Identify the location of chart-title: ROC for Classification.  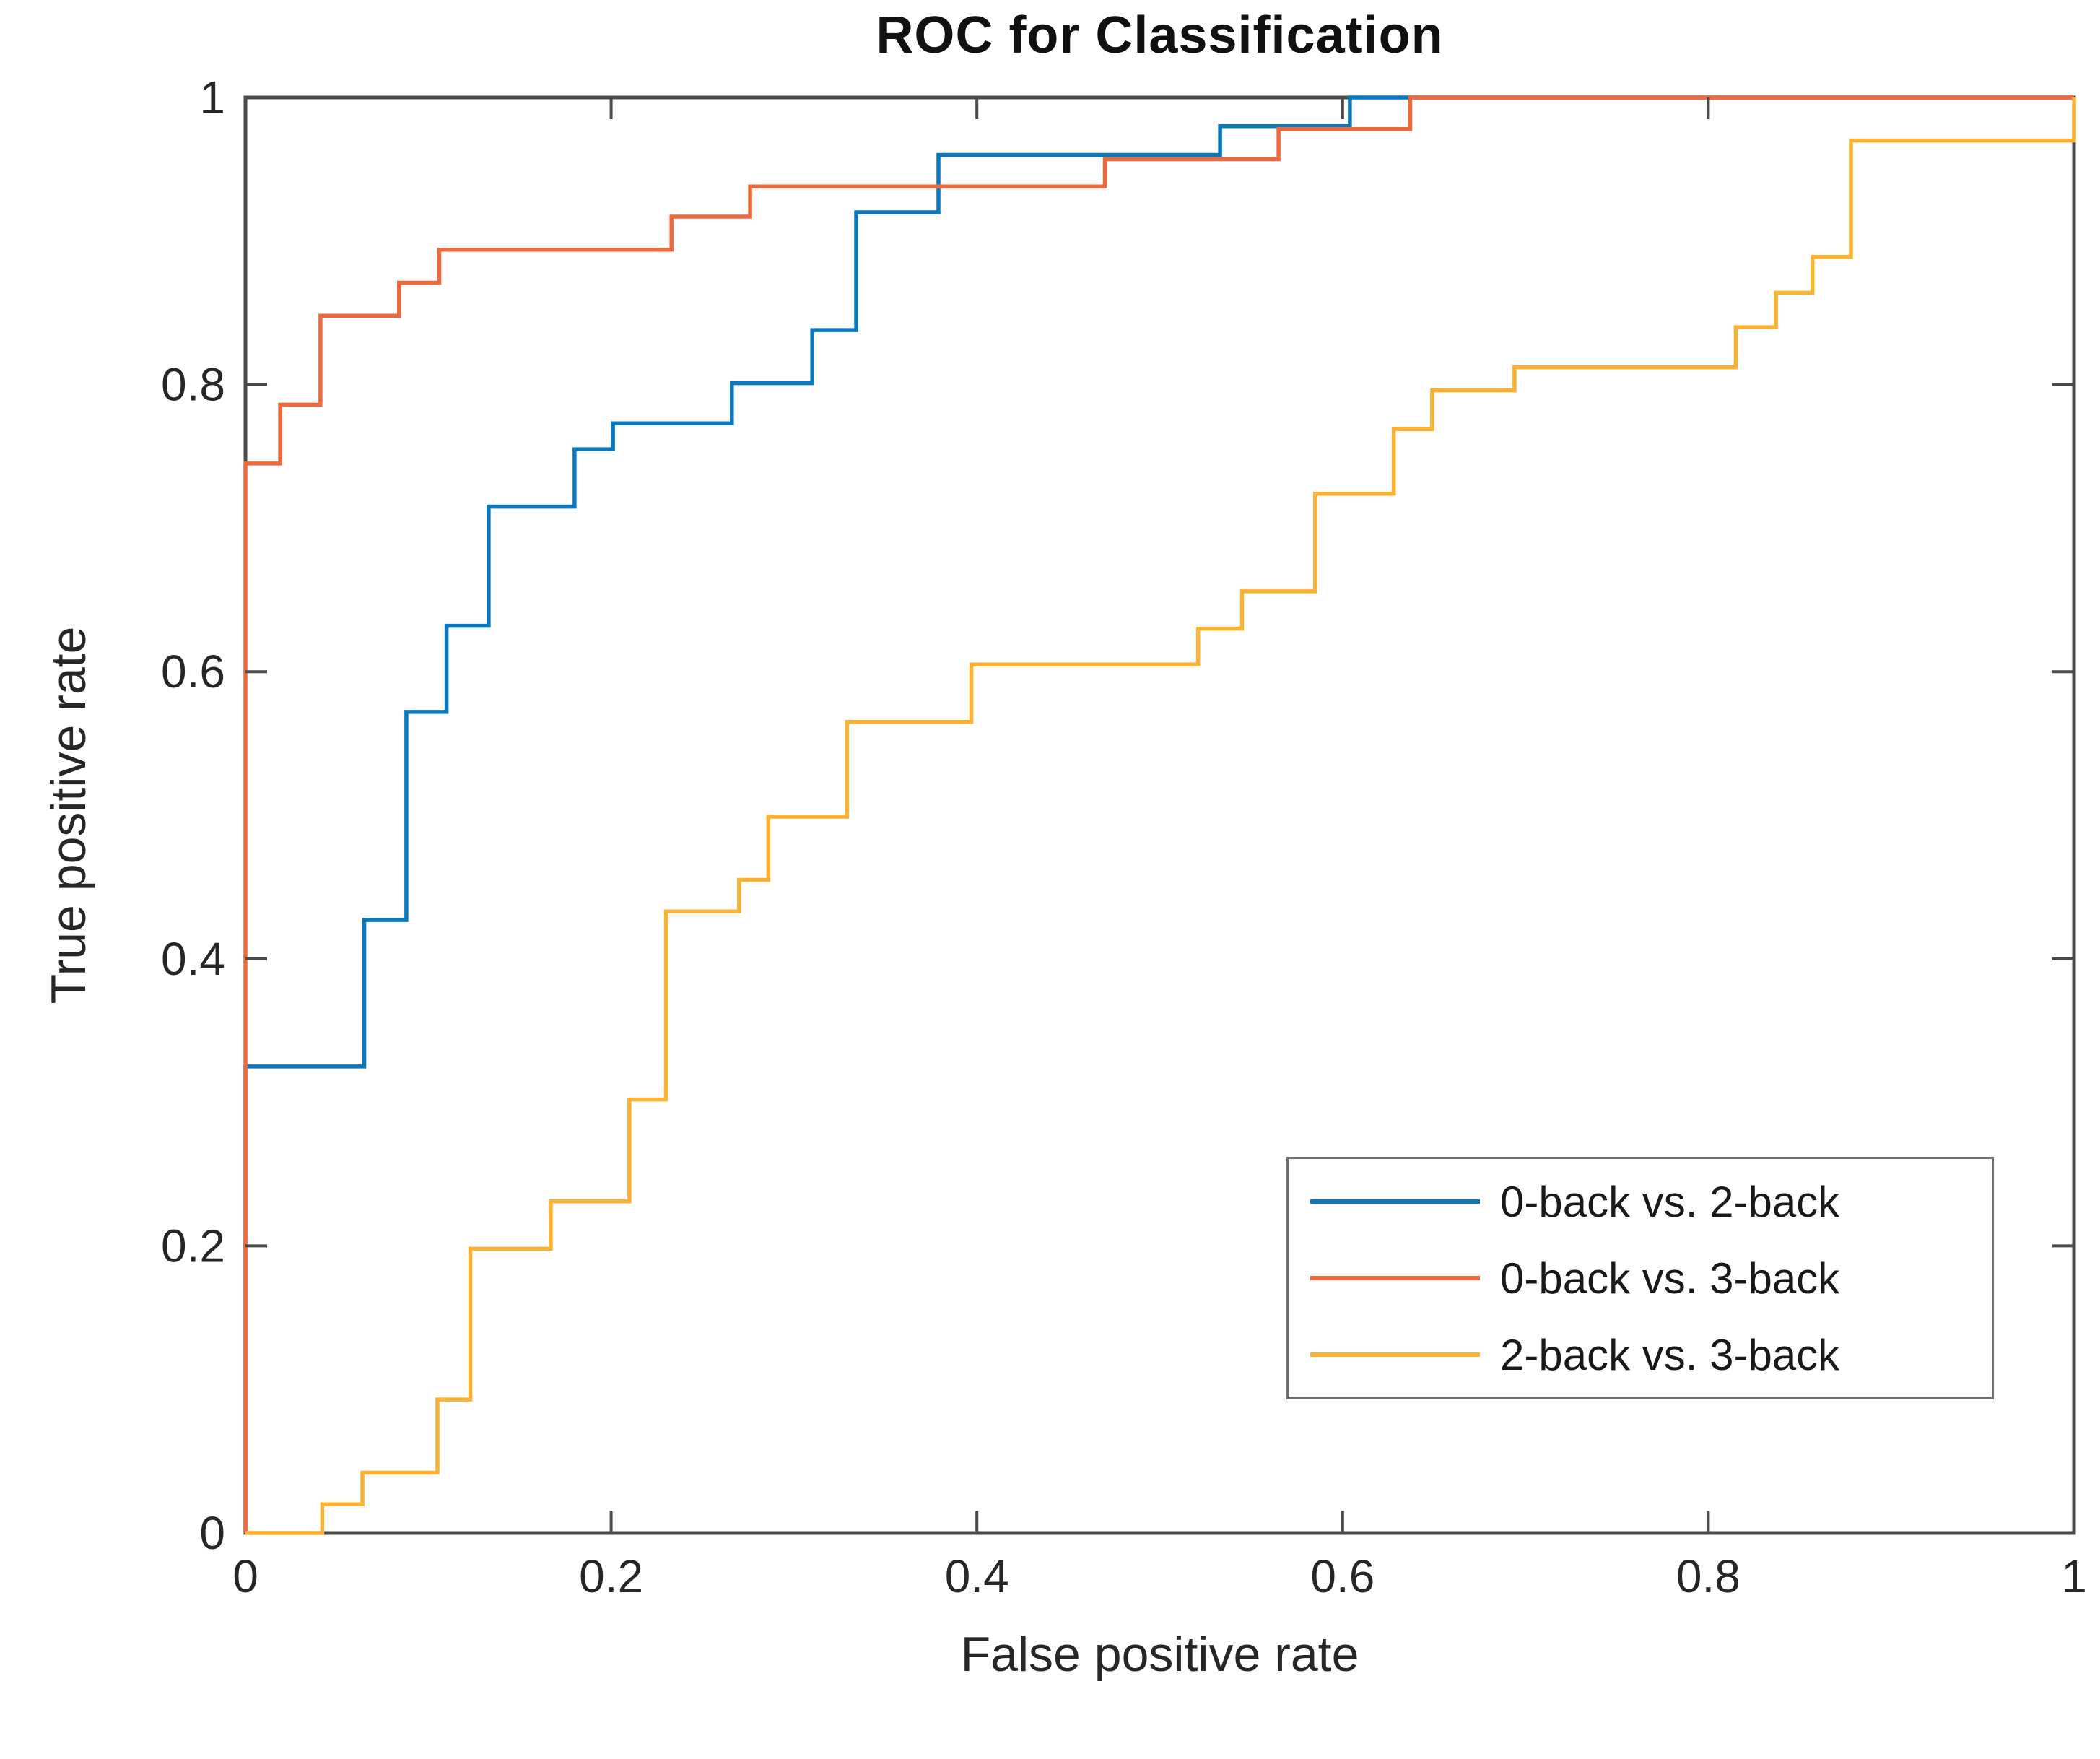
(1160, 35).